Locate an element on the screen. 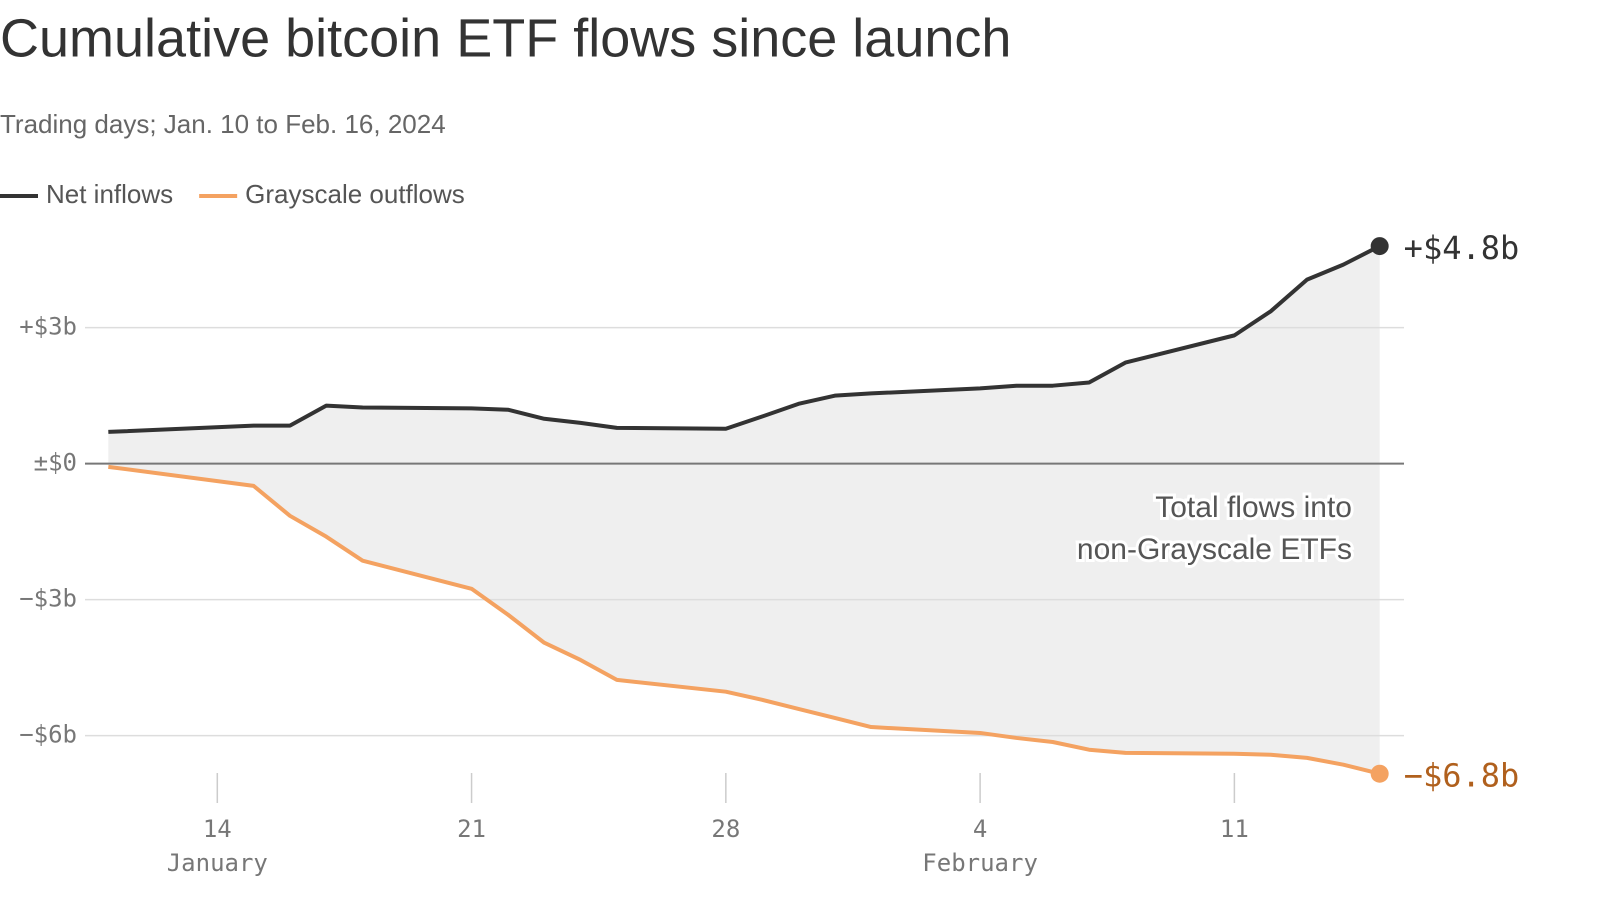 The image size is (1600, 900). y-tick-label: +$3b is located at coordinates (48, 327).